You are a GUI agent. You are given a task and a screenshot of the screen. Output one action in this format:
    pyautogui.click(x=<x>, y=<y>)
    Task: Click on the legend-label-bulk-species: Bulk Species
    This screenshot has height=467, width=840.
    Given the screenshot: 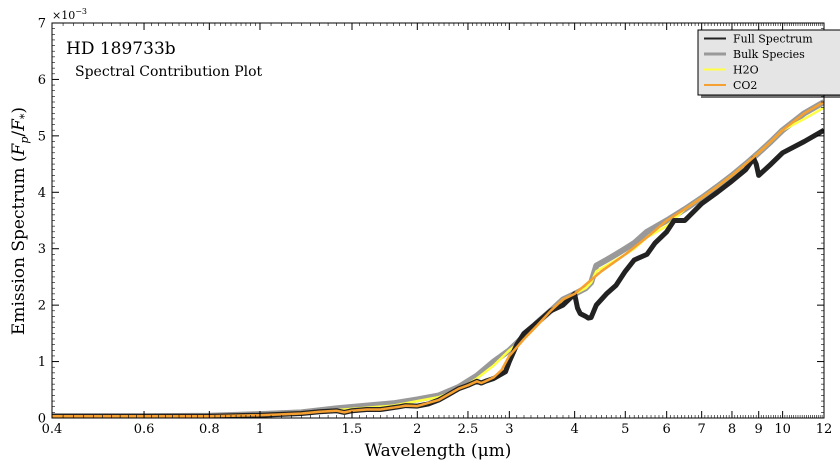 What is the action you would take?
    pyautogui.click(x=769, y=54)
    